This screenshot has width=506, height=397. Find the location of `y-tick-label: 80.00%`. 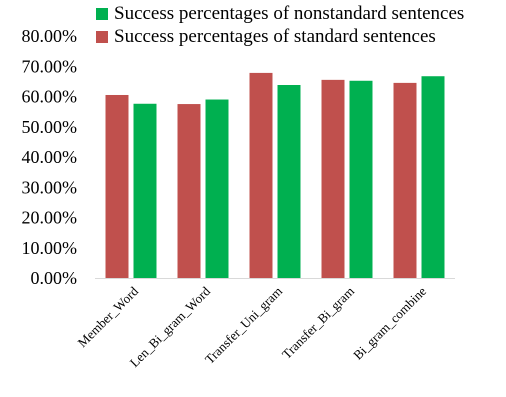

y-tick-label: 80.00% is located at coordinates (50, 36).